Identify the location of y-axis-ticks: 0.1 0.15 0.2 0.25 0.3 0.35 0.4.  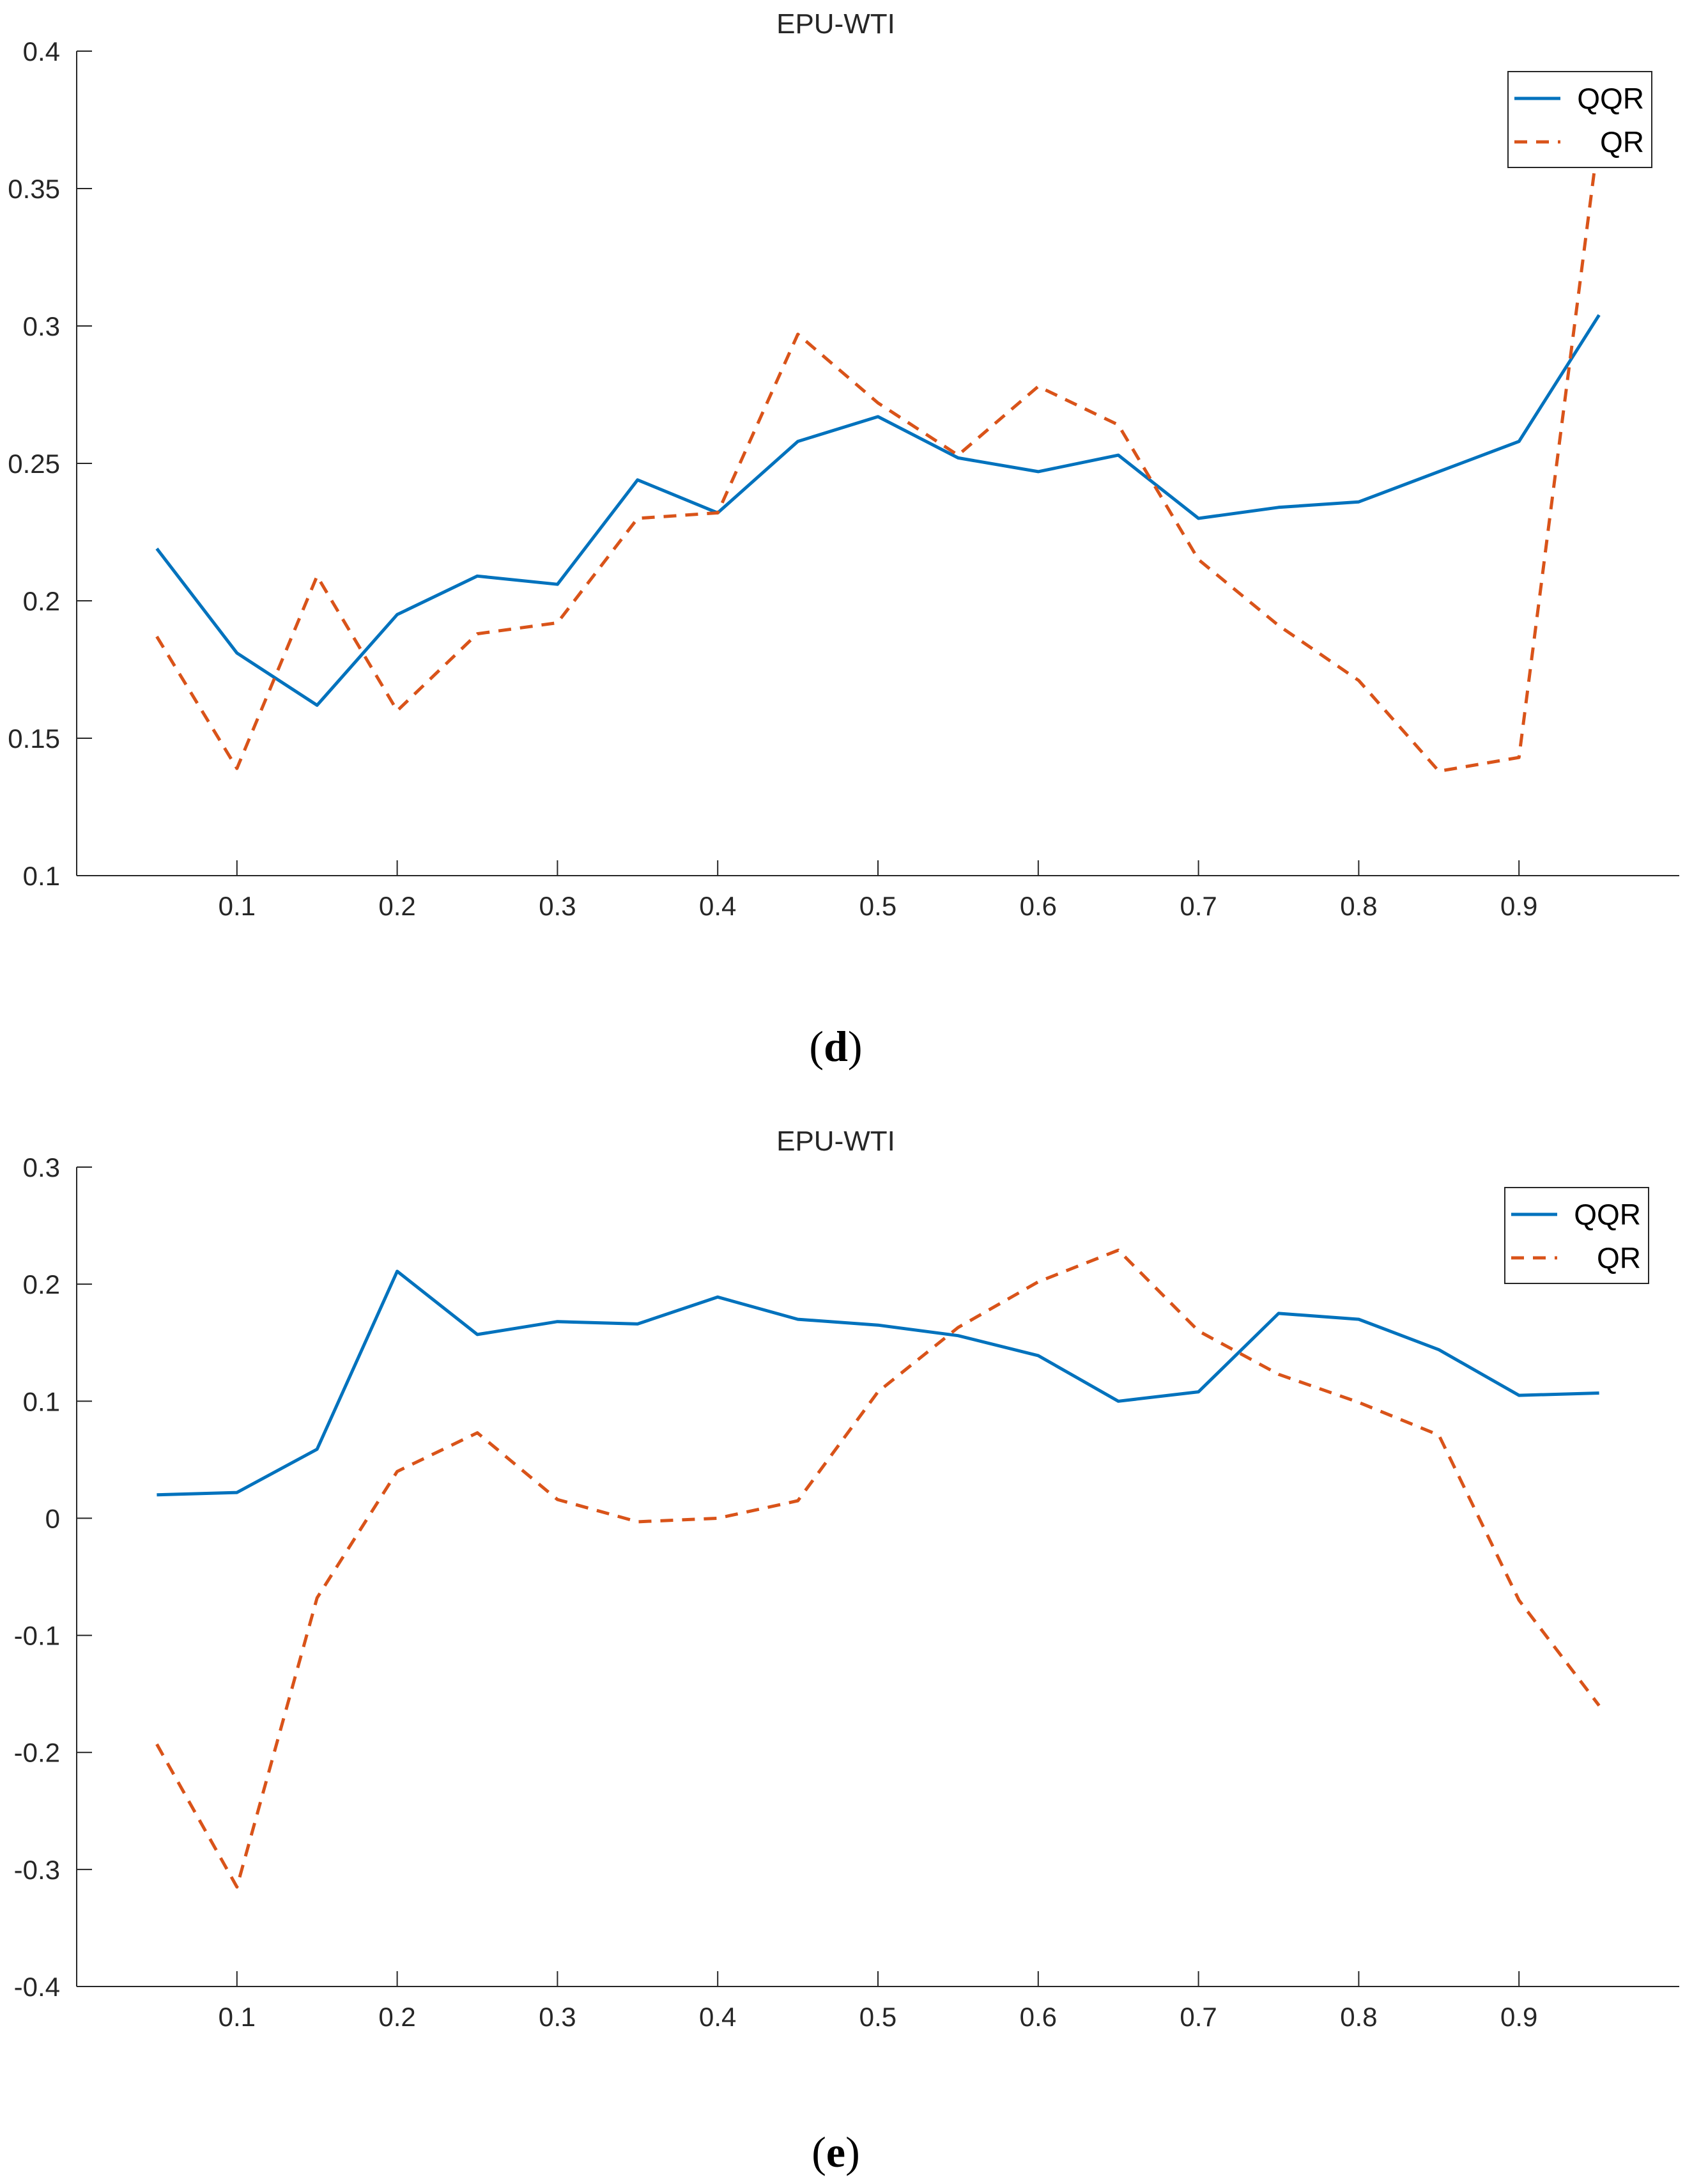
(50, 463).